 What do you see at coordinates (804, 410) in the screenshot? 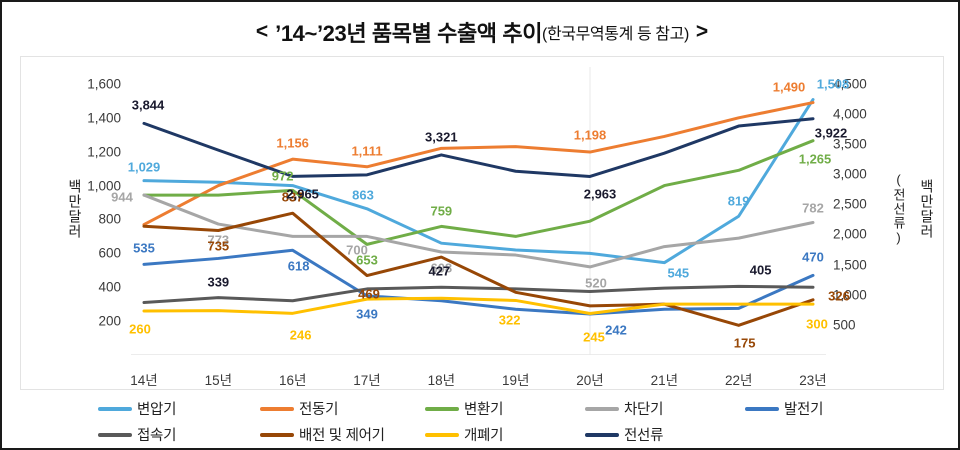
I see `legend-label: 발전기` at bounding box center [804, 410].